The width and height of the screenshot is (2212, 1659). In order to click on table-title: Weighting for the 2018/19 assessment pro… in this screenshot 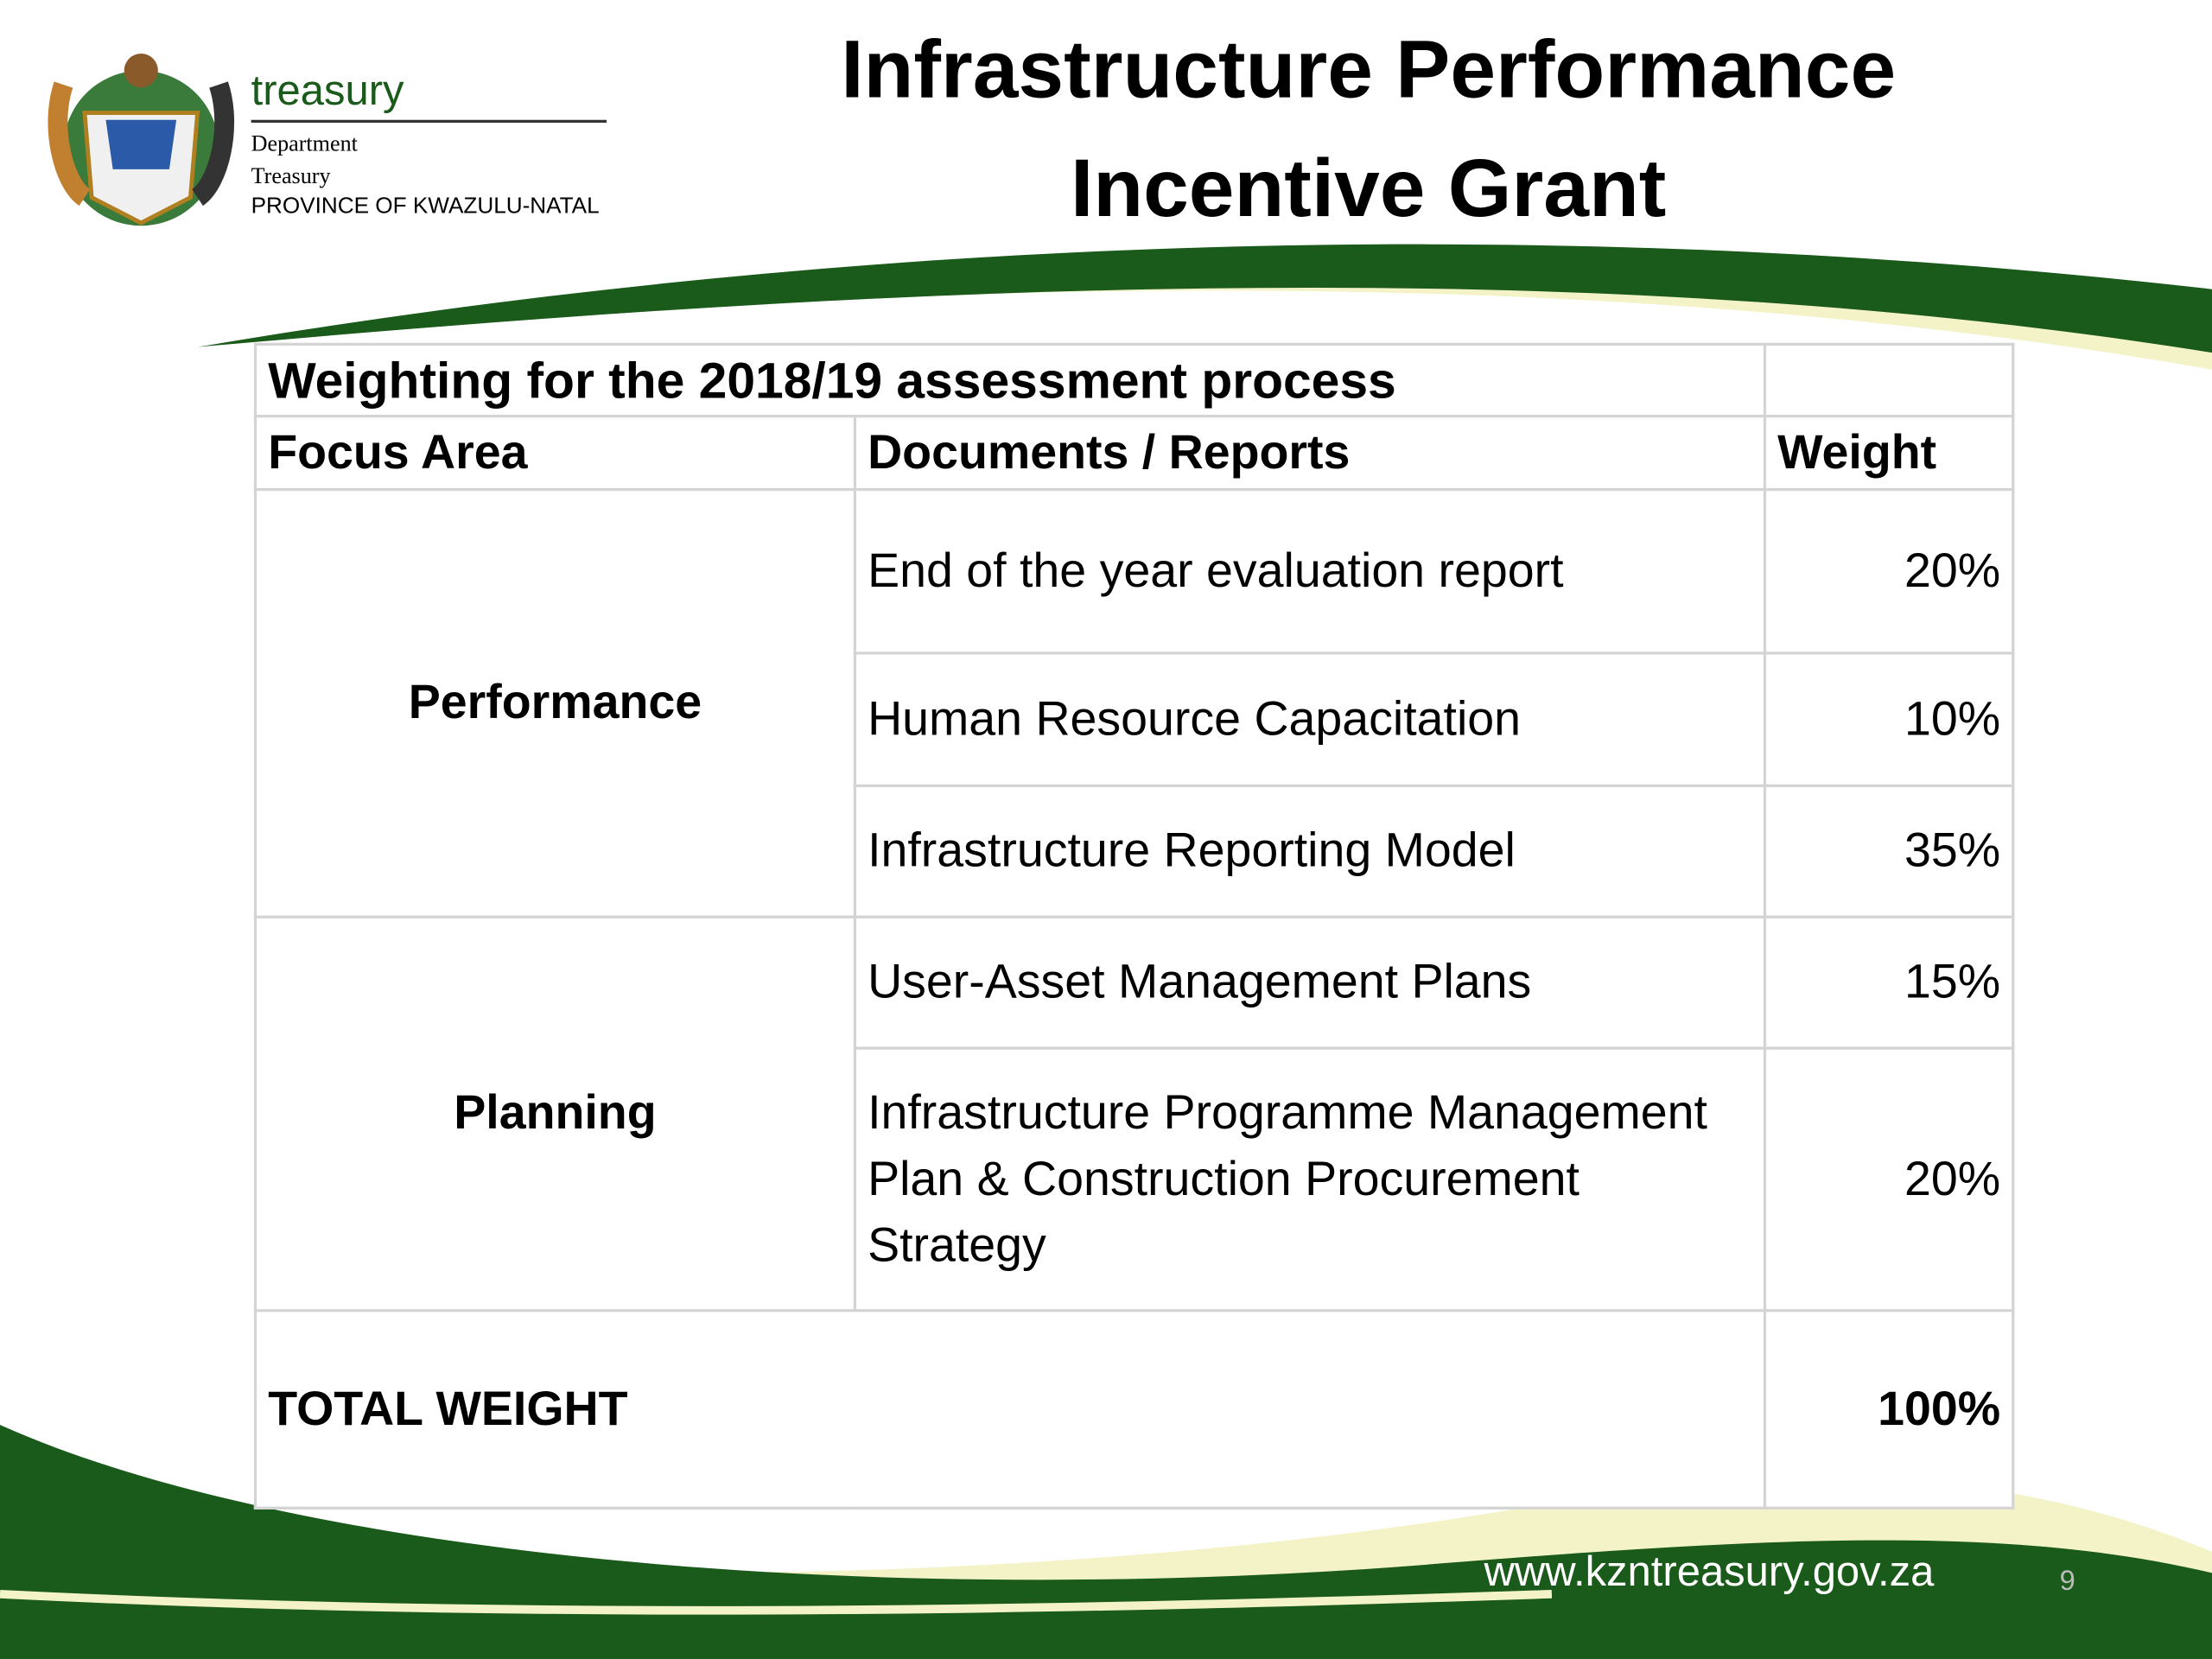, I will do `click(1010, 380)`.